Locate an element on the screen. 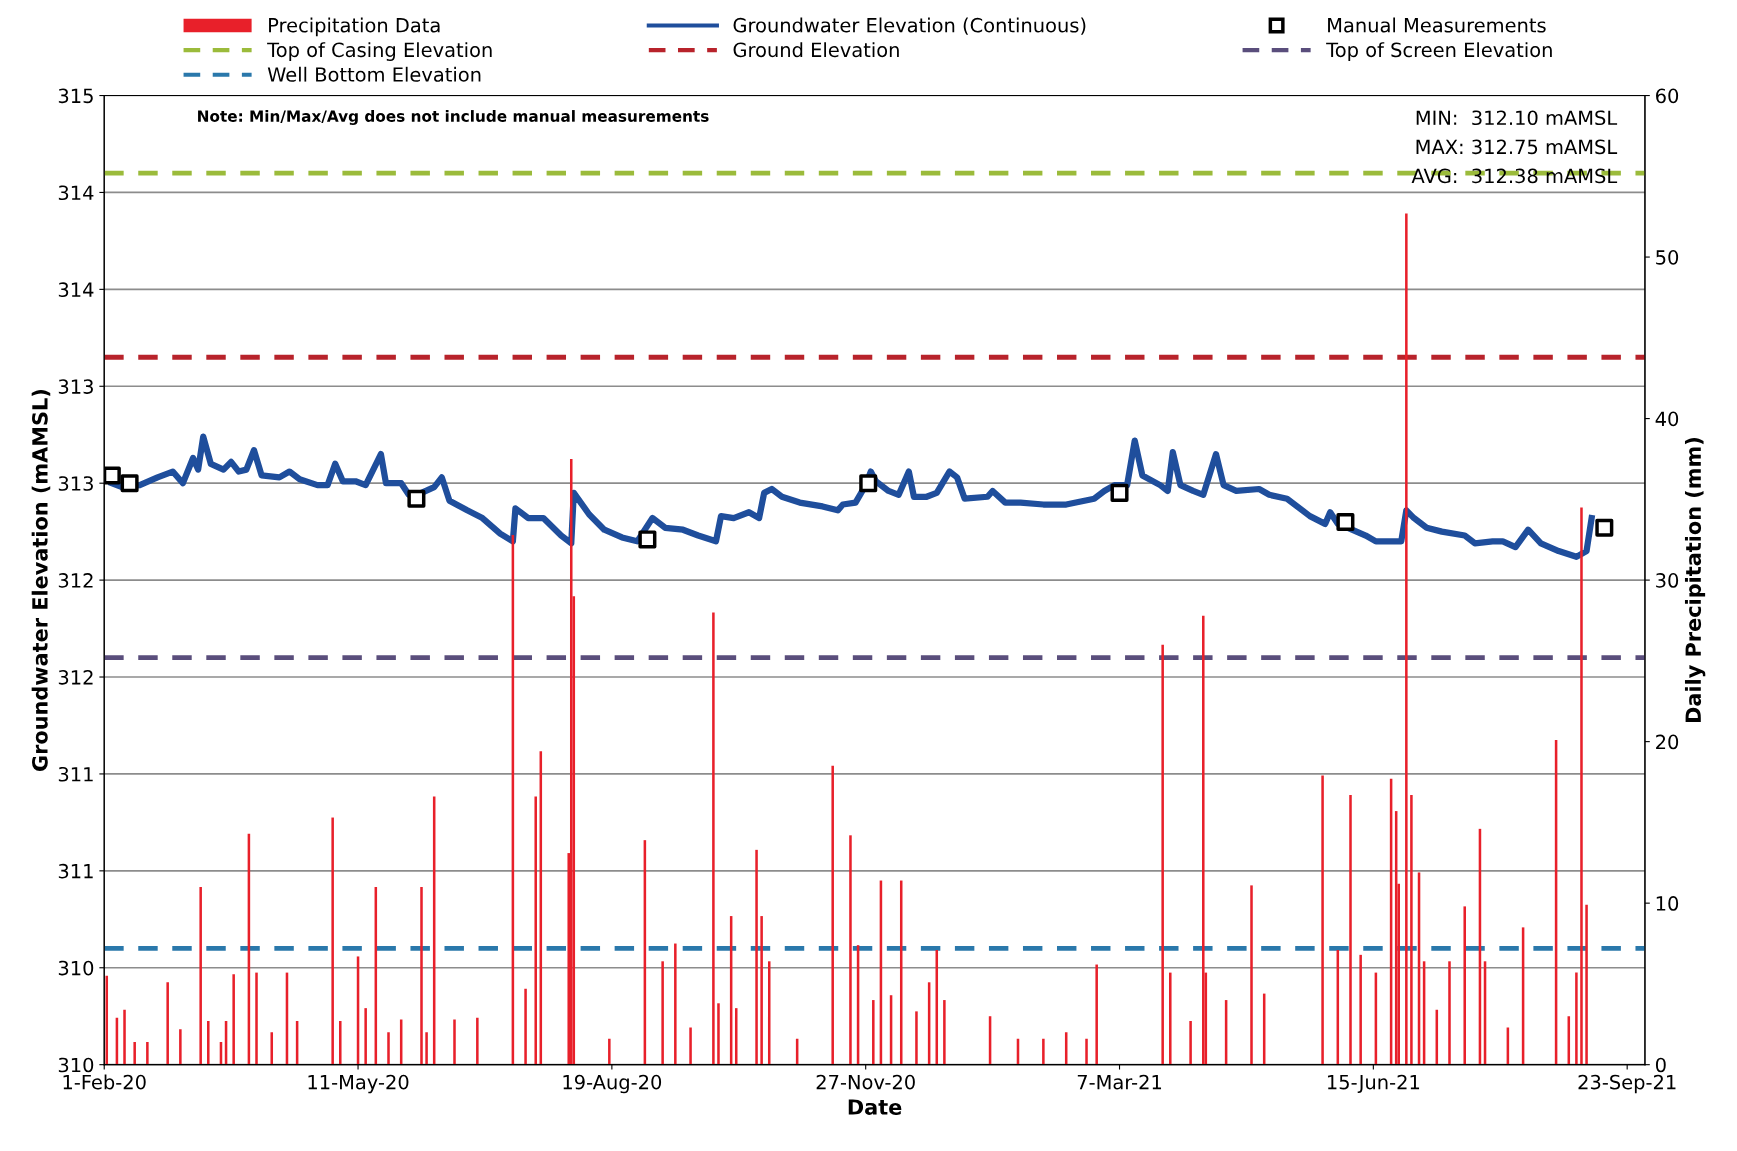  x-tick-label: 23-Sep-21 is located at coordinates (1627, 1084).